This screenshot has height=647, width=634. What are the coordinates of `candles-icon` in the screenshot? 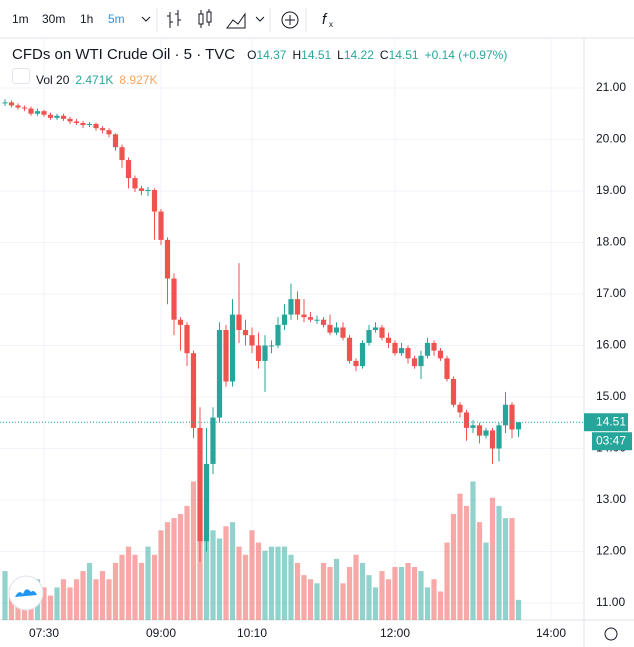 It's located at (205, 18).